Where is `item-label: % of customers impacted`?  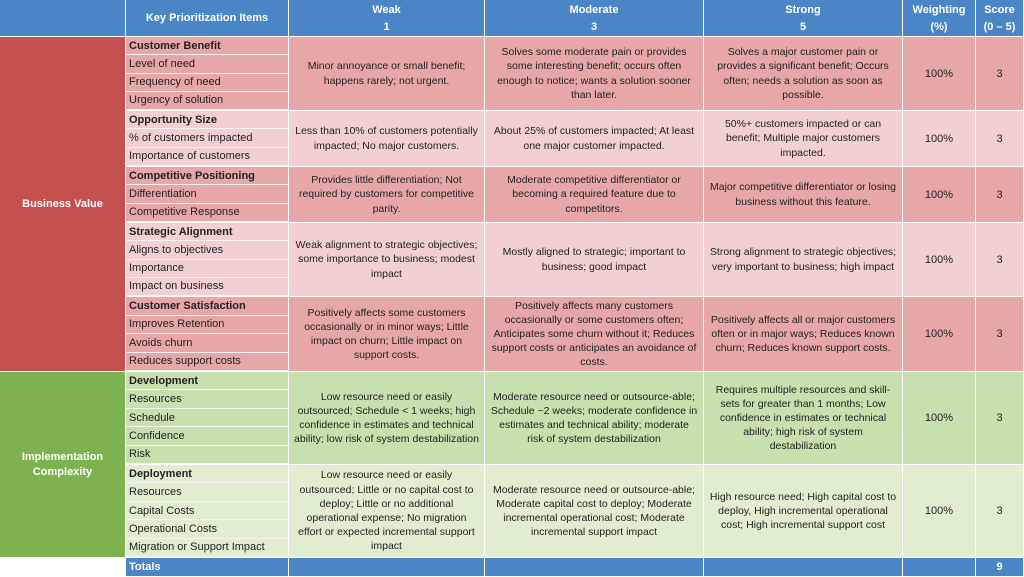 item-label: % of customers impacted is located at coordinates (207, 138).